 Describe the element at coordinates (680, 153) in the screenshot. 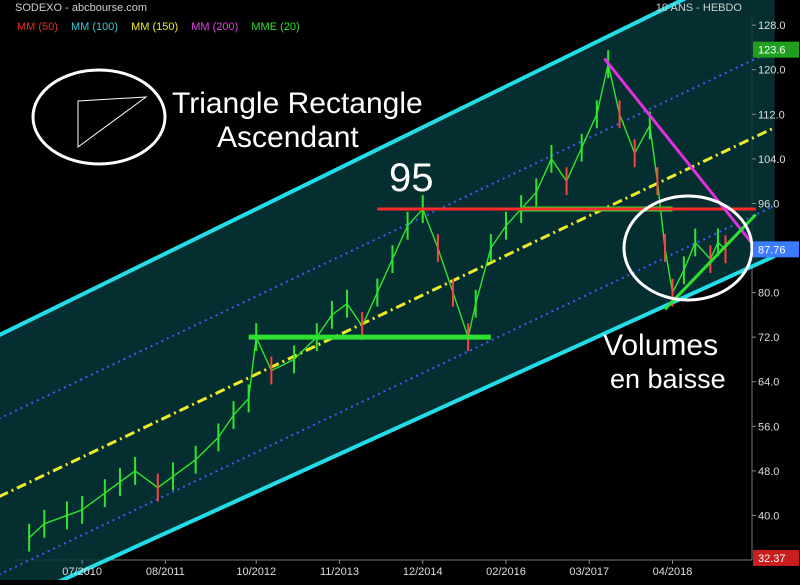

I see `falling-resistance-line` at that location.